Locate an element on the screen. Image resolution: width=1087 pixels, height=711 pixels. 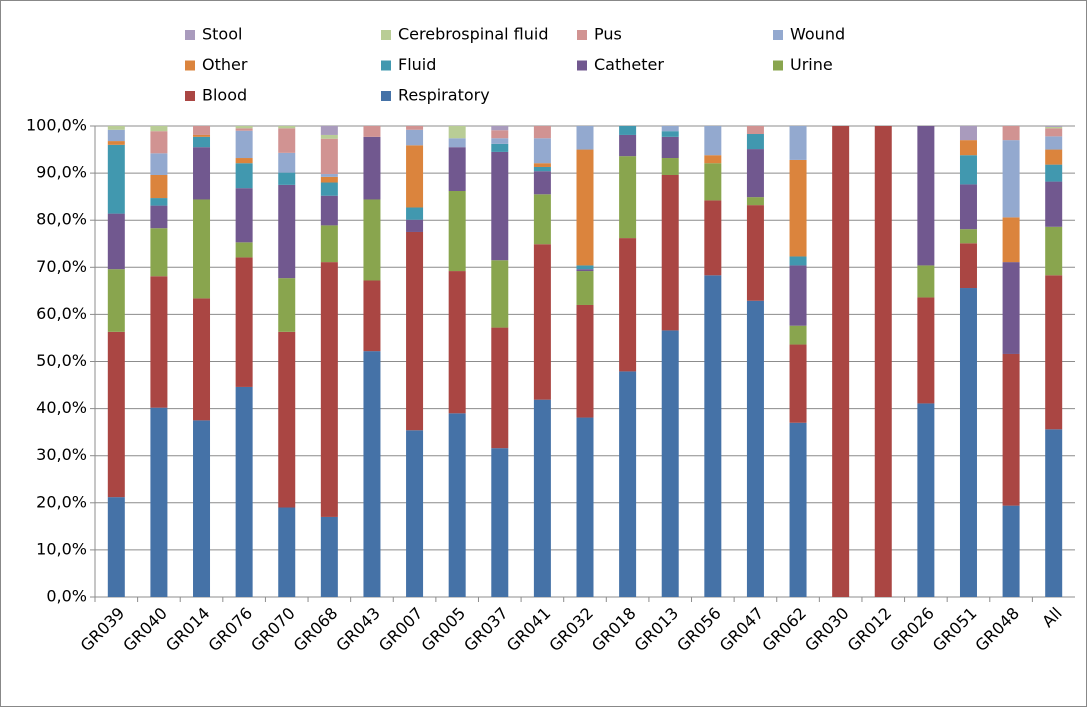
legend-label: Pus is located at coordinates (608, 34).